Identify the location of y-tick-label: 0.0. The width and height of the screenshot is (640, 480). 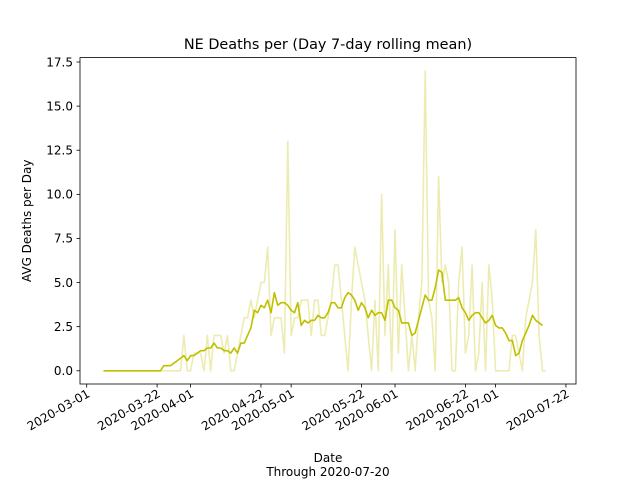
(63, 371).